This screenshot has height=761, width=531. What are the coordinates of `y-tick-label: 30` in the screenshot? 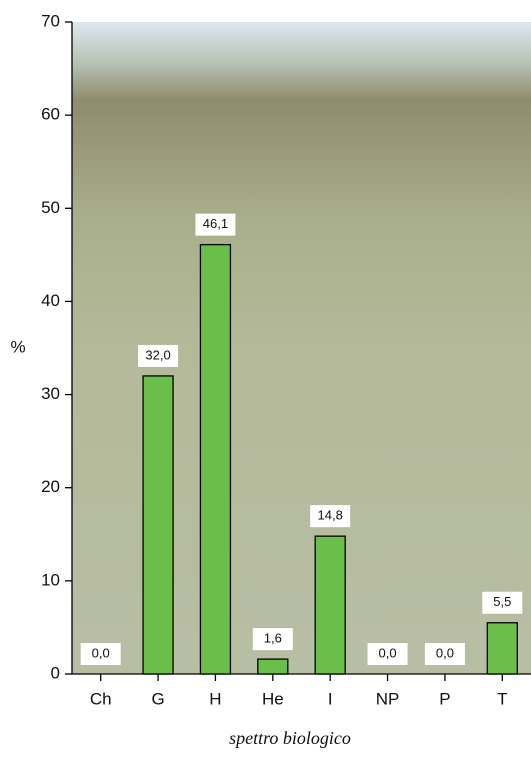 It's located at (50, 393).